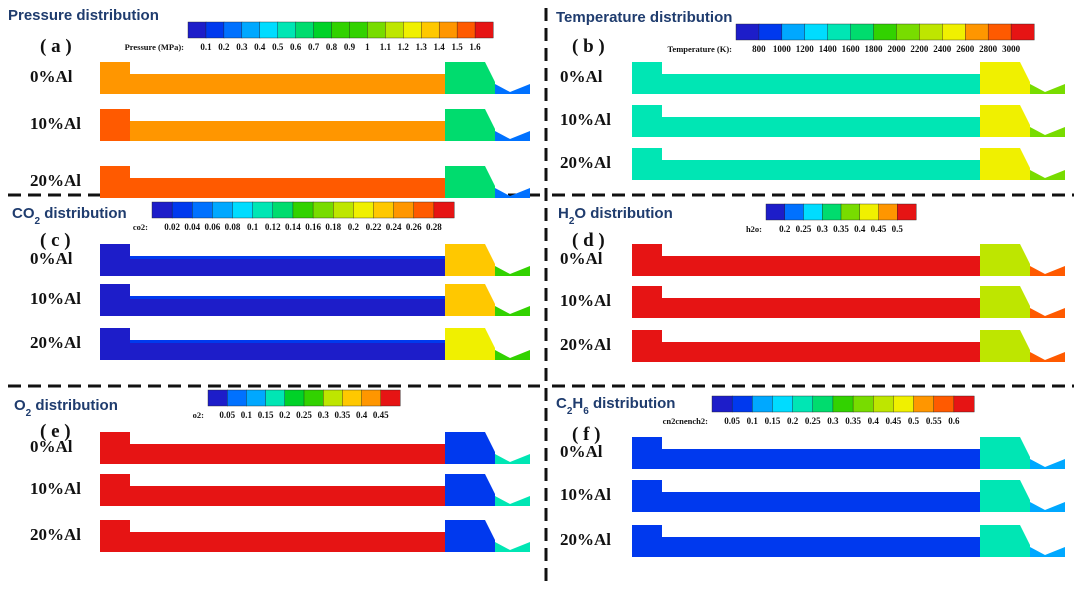 The image size is (1080, 591). What do you see at coordinates (280, 300) in the screenshot?
I see `motor-profile-c-1: 10%Al` at bounding box center [280, 300].